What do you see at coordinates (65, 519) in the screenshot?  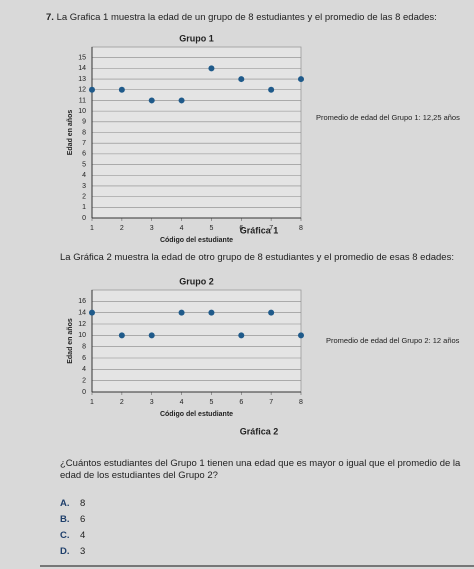 I see `option-letter: B.` at bounding box center [65, 519].